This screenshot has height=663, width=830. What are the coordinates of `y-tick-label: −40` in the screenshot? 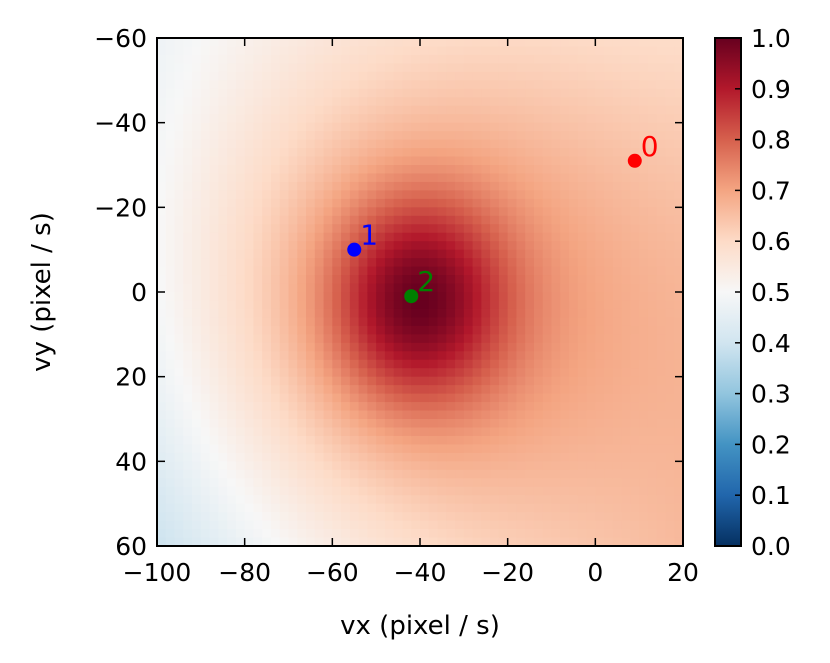 It's located at (120, 123).